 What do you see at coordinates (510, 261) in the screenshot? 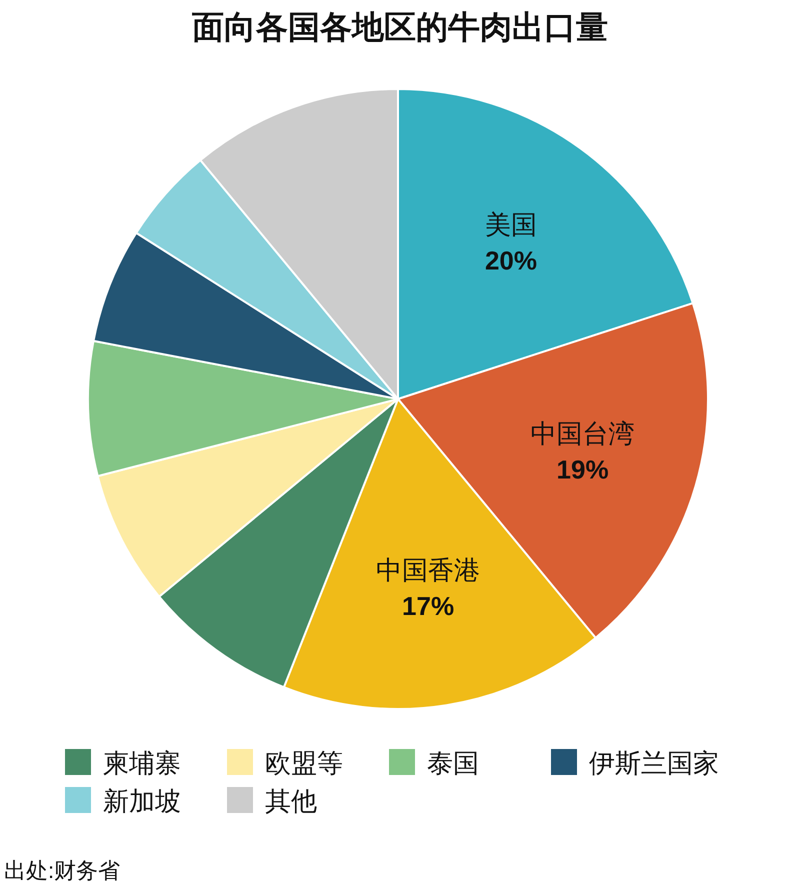
I see `data-label: 20%` at bounding box center [510, 261].